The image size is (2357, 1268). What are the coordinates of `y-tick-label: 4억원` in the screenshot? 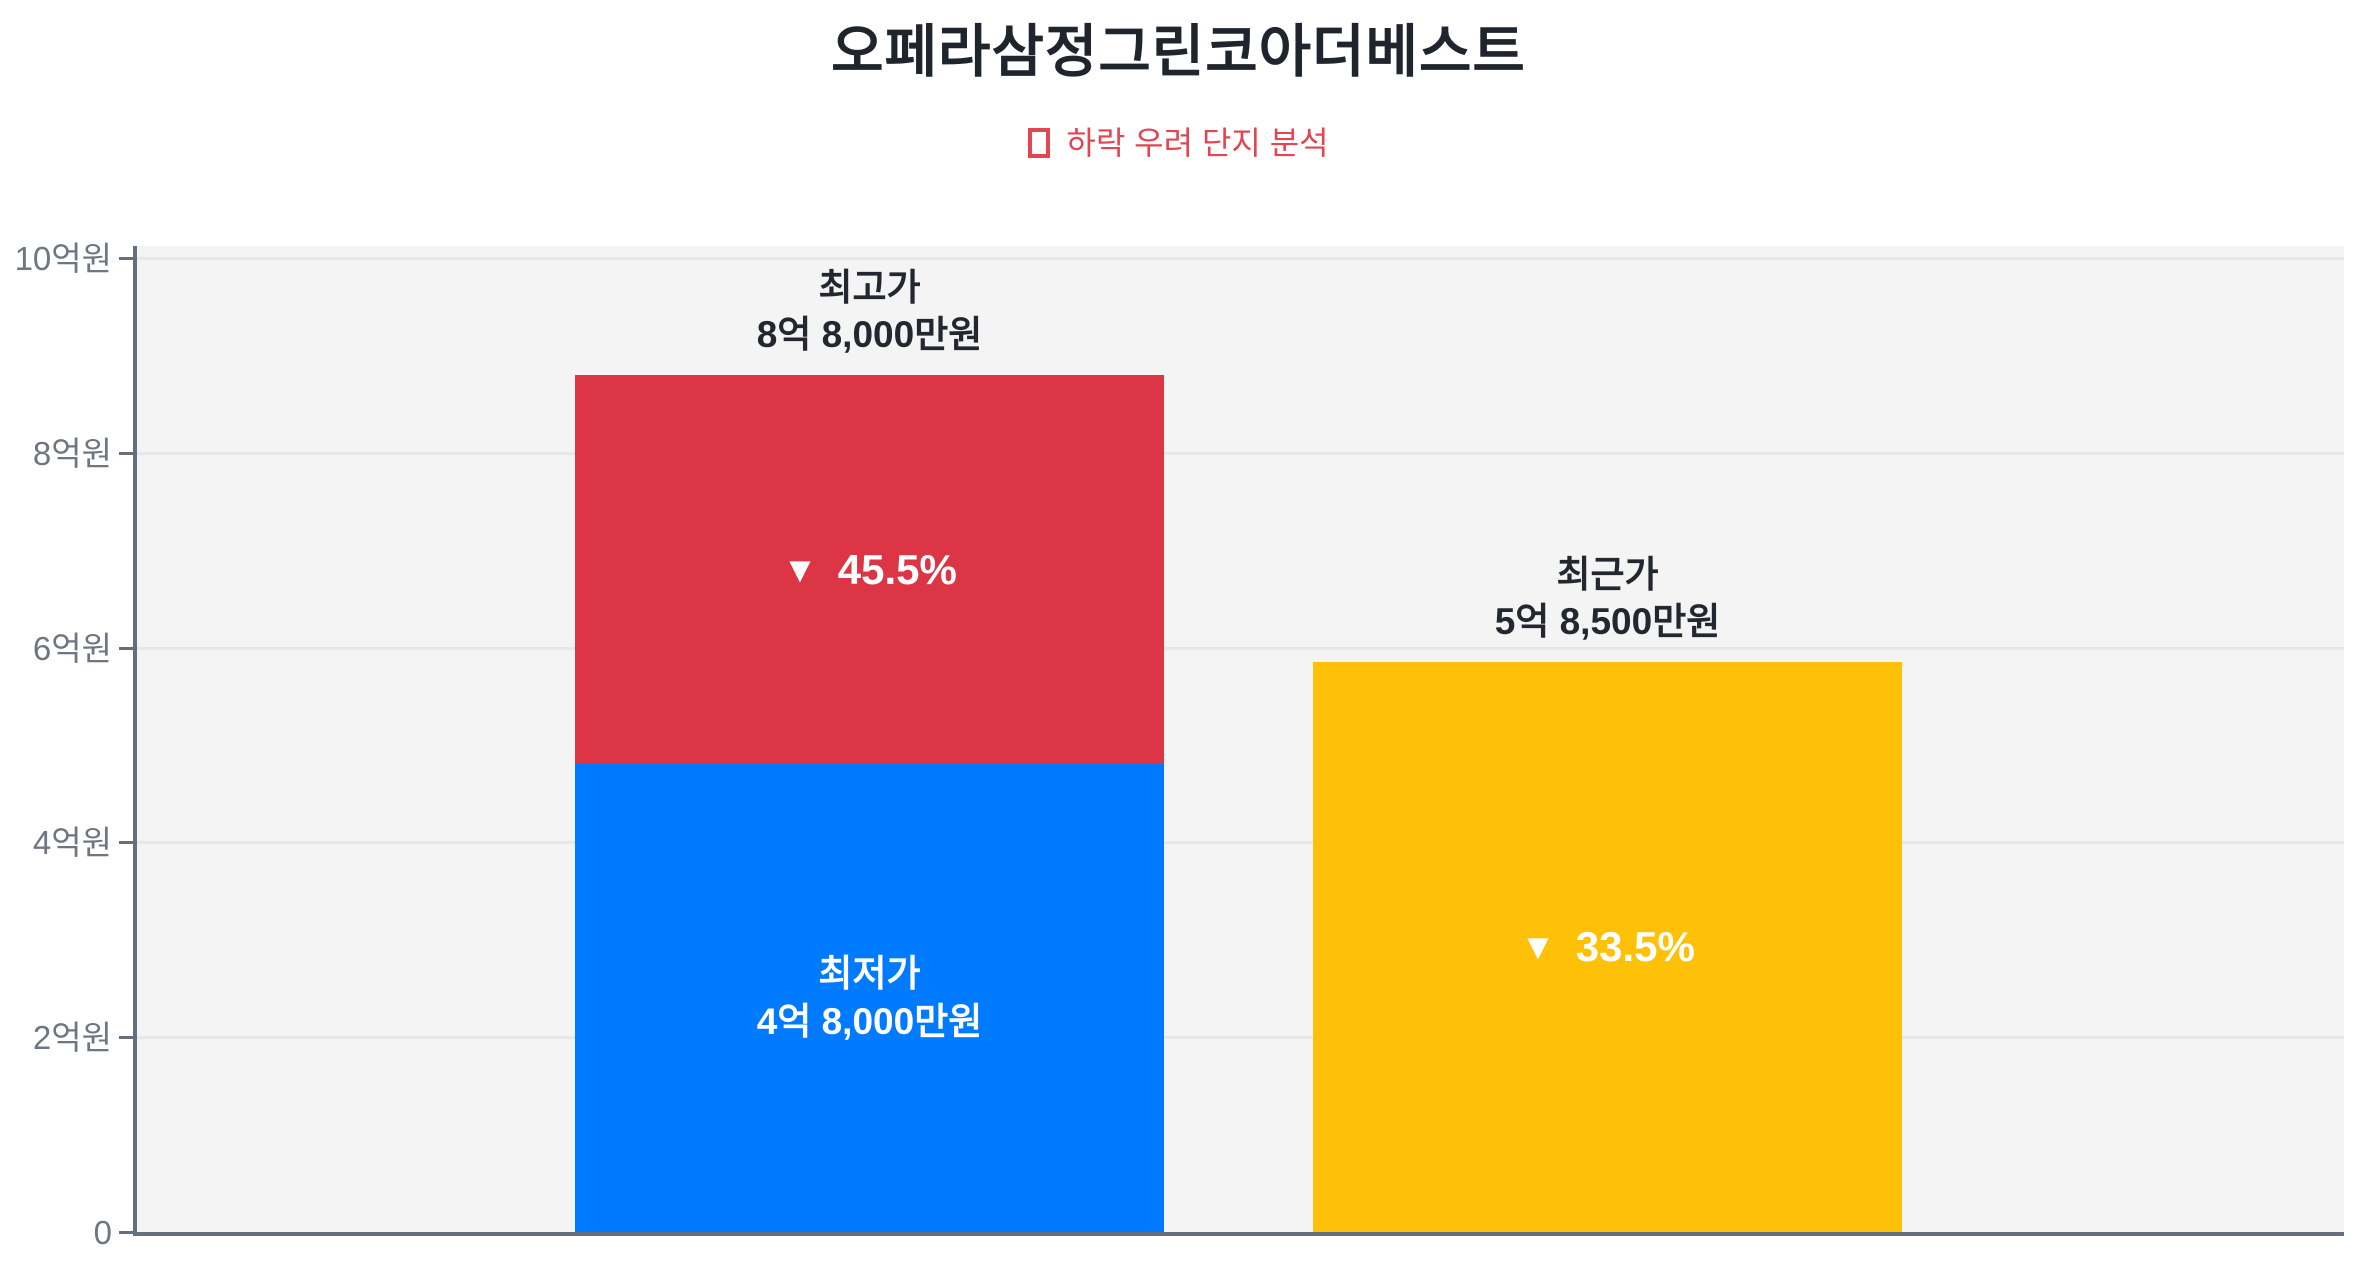 It's located at (72, 842).